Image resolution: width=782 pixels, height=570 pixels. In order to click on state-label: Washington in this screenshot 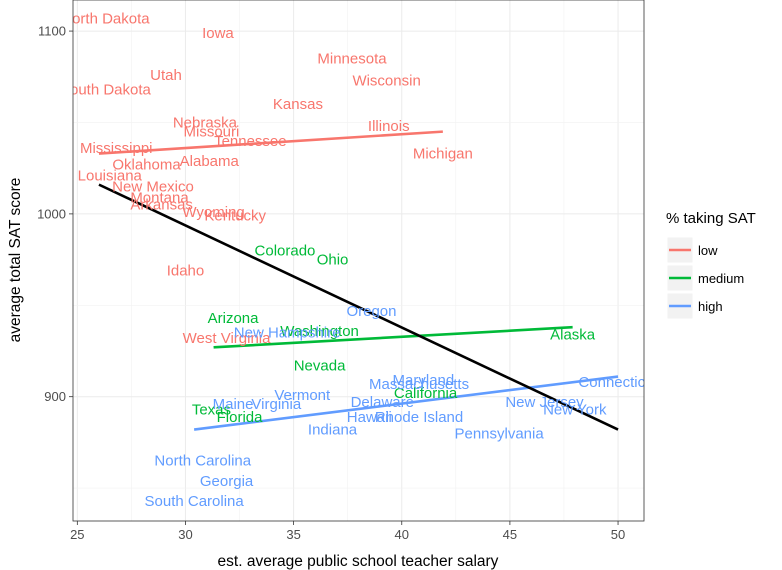, I will do `click(319, 331)`.